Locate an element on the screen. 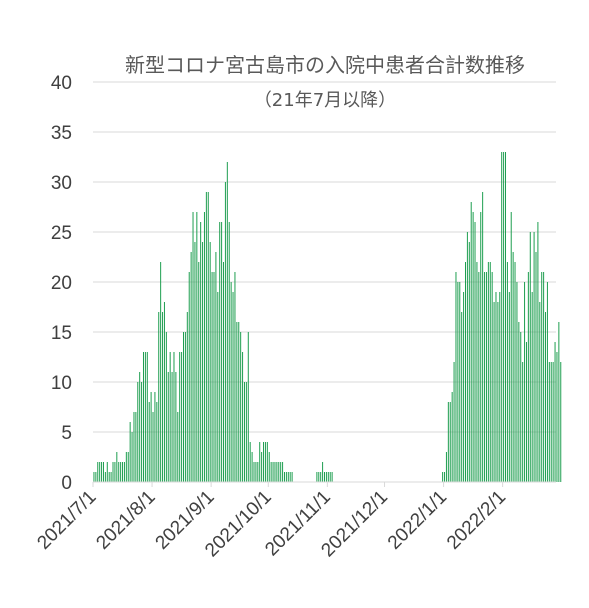 This screenshot has width=589, height=608. y-axis-ticks: 0 5 10 15 20 25 30 35 40 is located at coordinates (61, 283).